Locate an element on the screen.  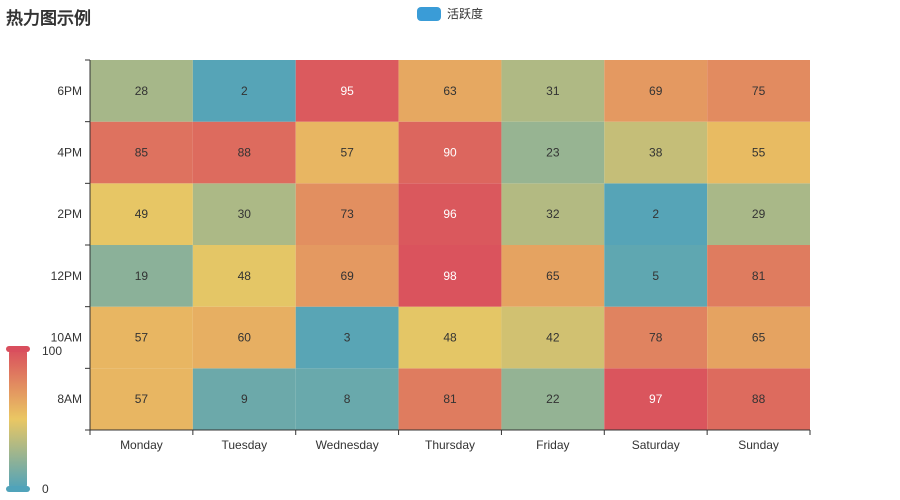
heatmap-cell-4PM-Thursday is located at coordinates (450, 152).